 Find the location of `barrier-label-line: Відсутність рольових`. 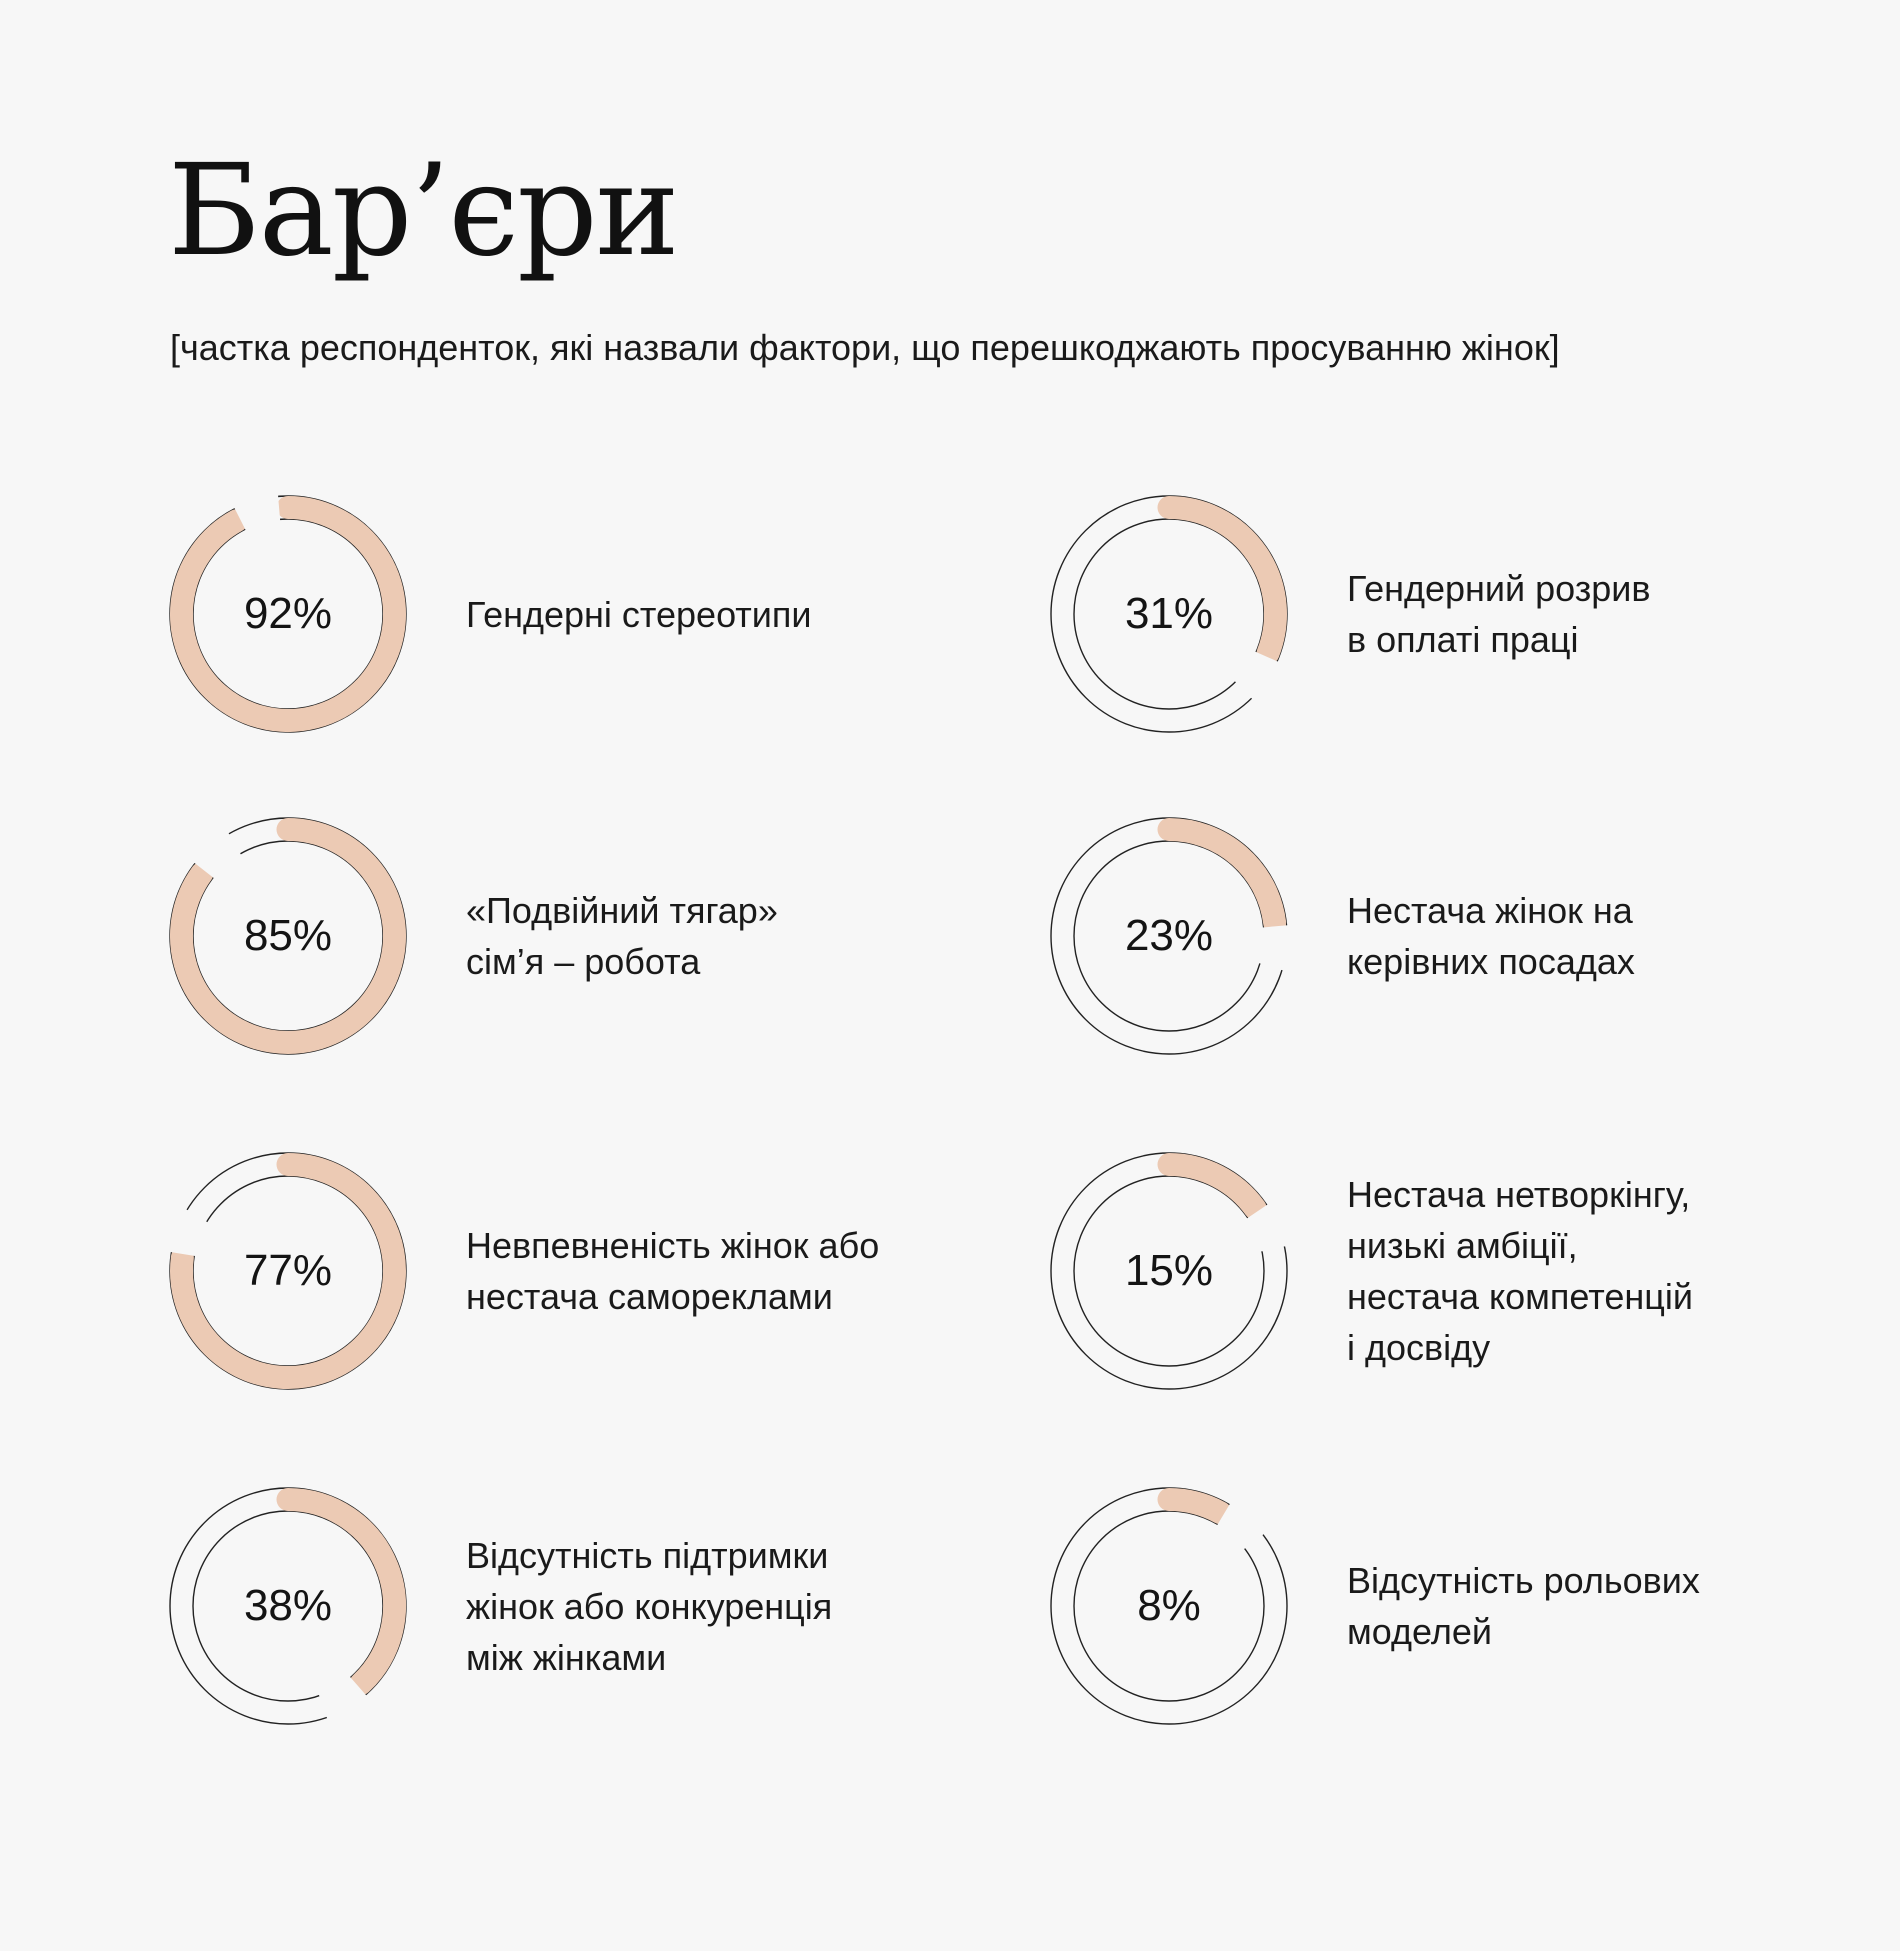

barrier-label-line: Відсутність рольових is located at coordinates (1523, 1580).